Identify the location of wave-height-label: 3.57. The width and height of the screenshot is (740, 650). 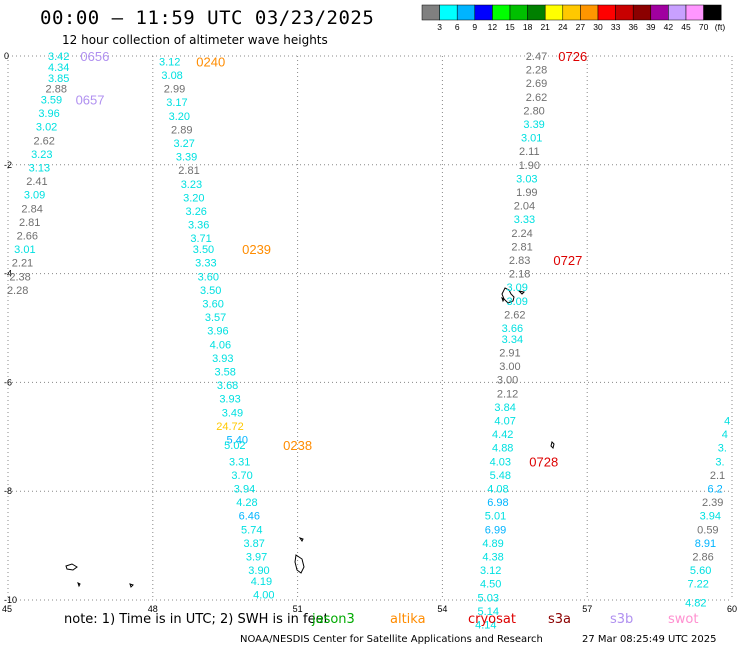
(215, 318).